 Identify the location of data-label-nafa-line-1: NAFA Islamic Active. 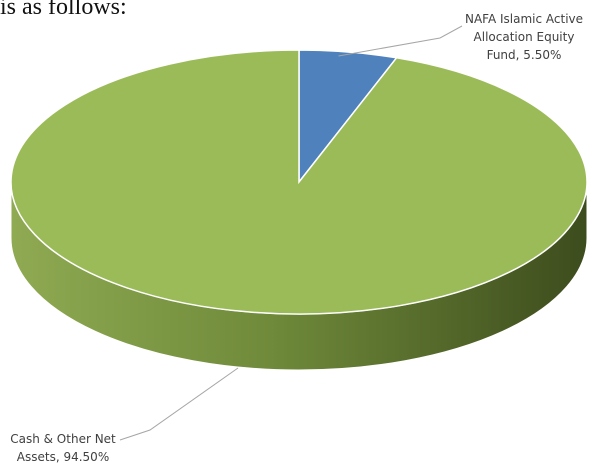
(524, 19).